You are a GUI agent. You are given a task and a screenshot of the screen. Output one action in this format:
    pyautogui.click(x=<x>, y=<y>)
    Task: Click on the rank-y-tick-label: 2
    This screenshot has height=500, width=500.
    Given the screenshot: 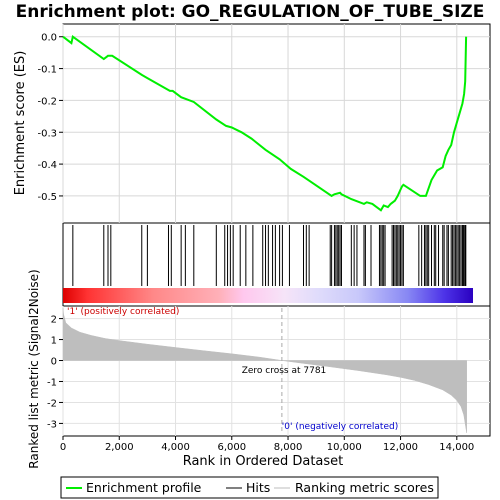 What is the action you would take?
    pyautogui.click(x=54, y=320)
    